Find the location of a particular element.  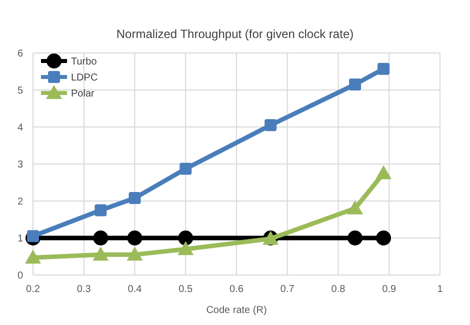

x-tick-label: 1 is located at coordinates (440, 289).